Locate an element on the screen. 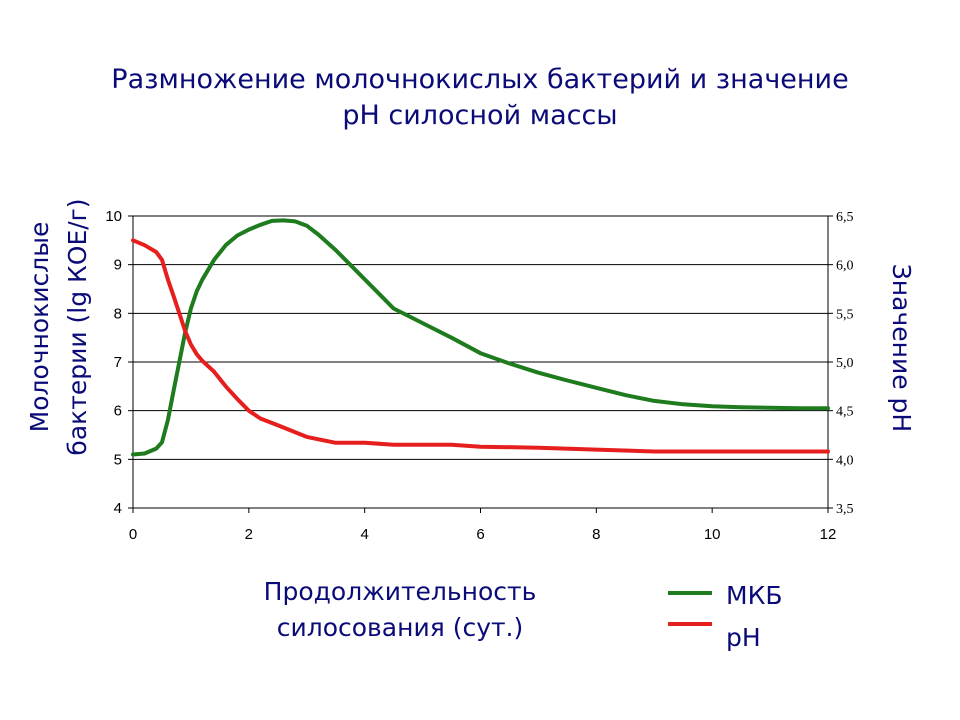  x-tick-label: 6 is located at coordinates (480, 534).